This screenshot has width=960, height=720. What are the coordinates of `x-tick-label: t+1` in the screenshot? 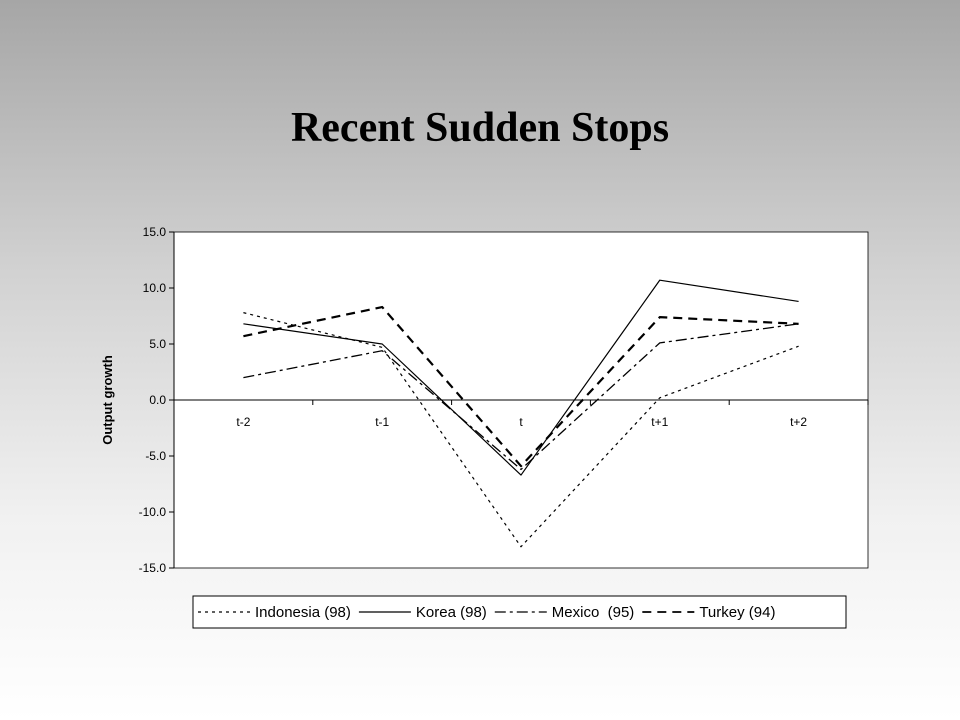 It's located at (659, 422).